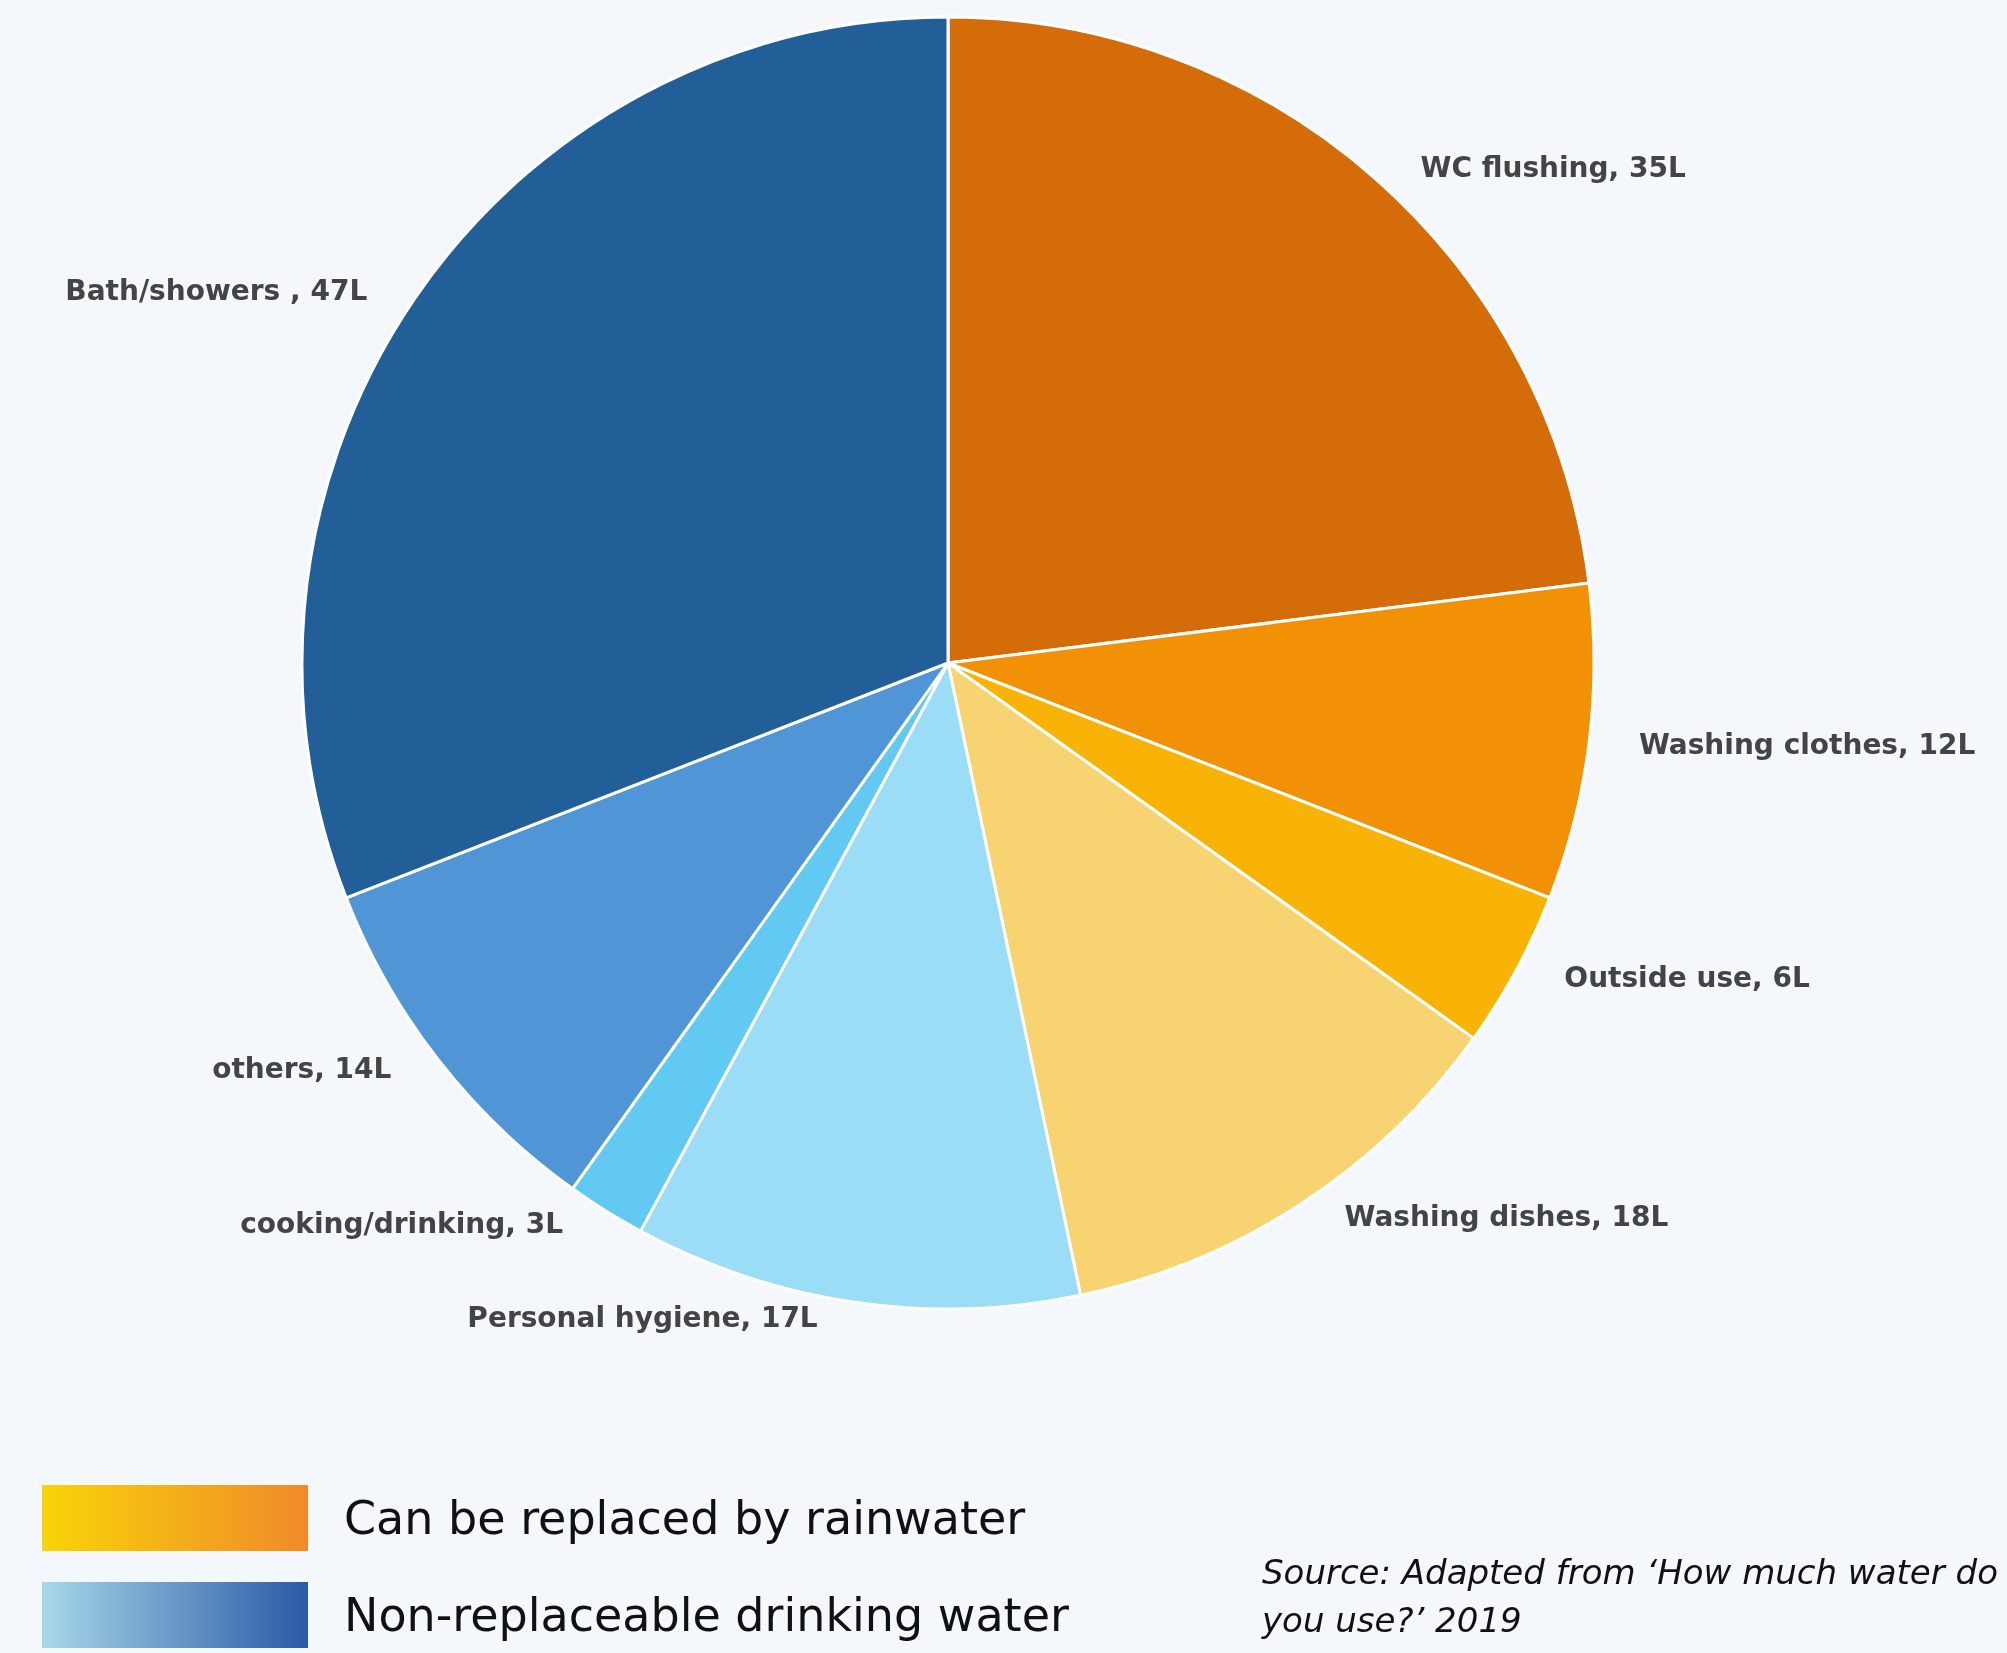  I want to click on slice-label: Personal hygiene, 17L, so click(642, 1317).